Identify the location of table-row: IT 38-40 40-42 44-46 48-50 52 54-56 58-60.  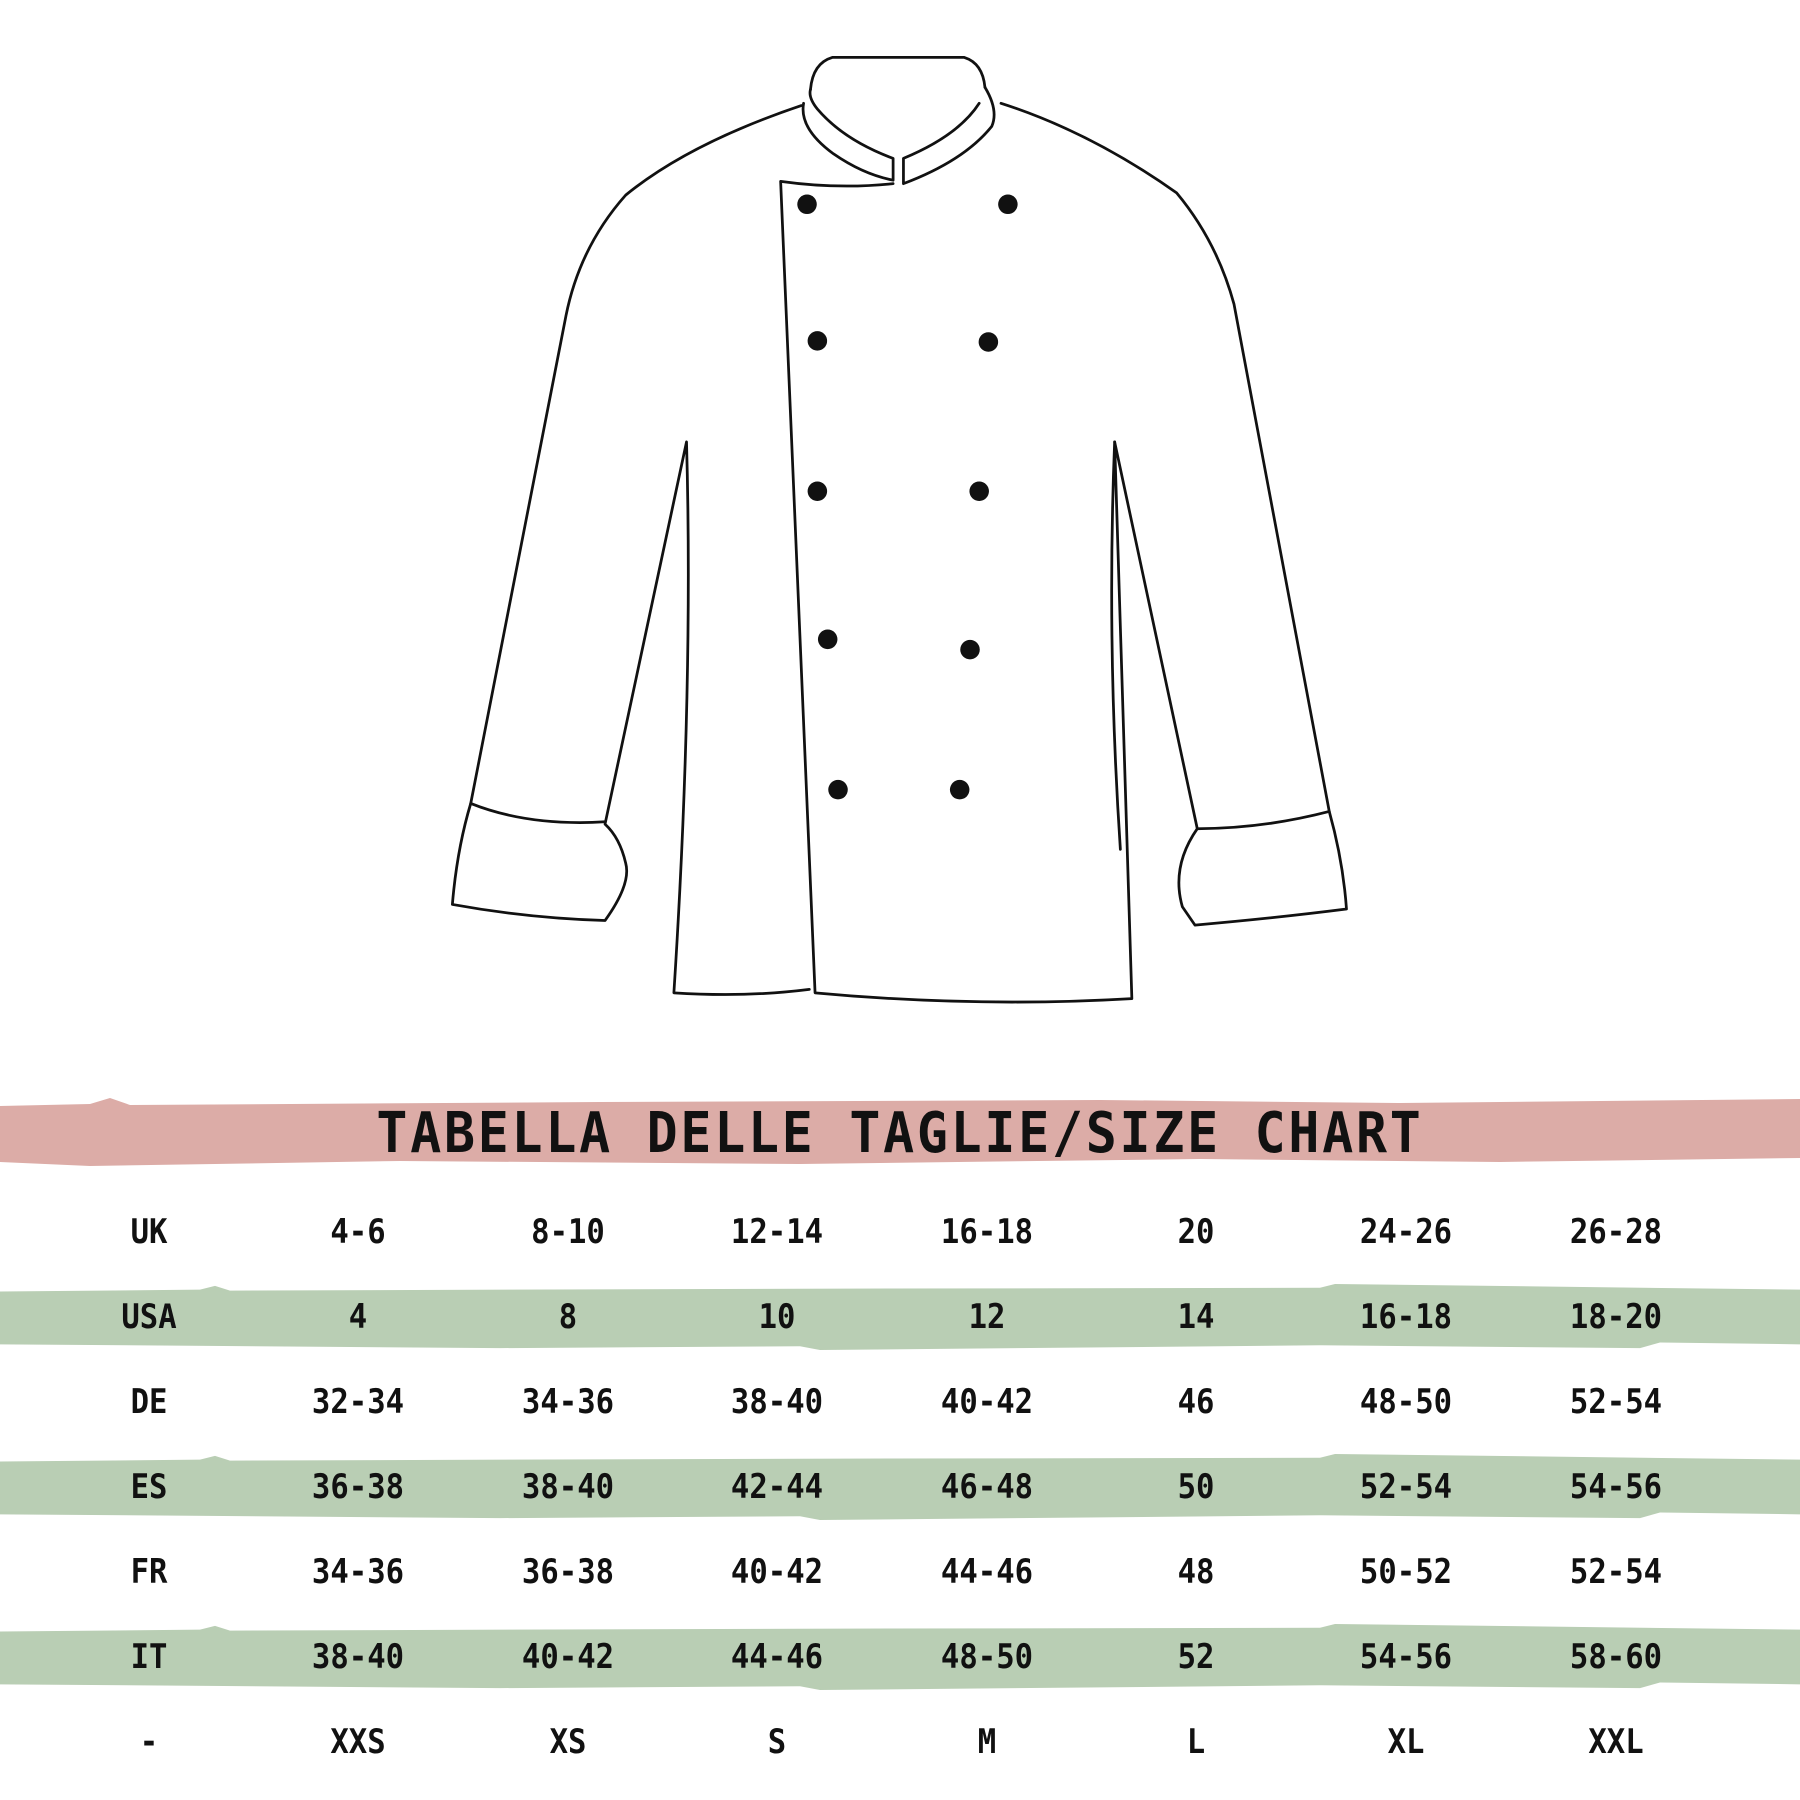
(900, 1657).